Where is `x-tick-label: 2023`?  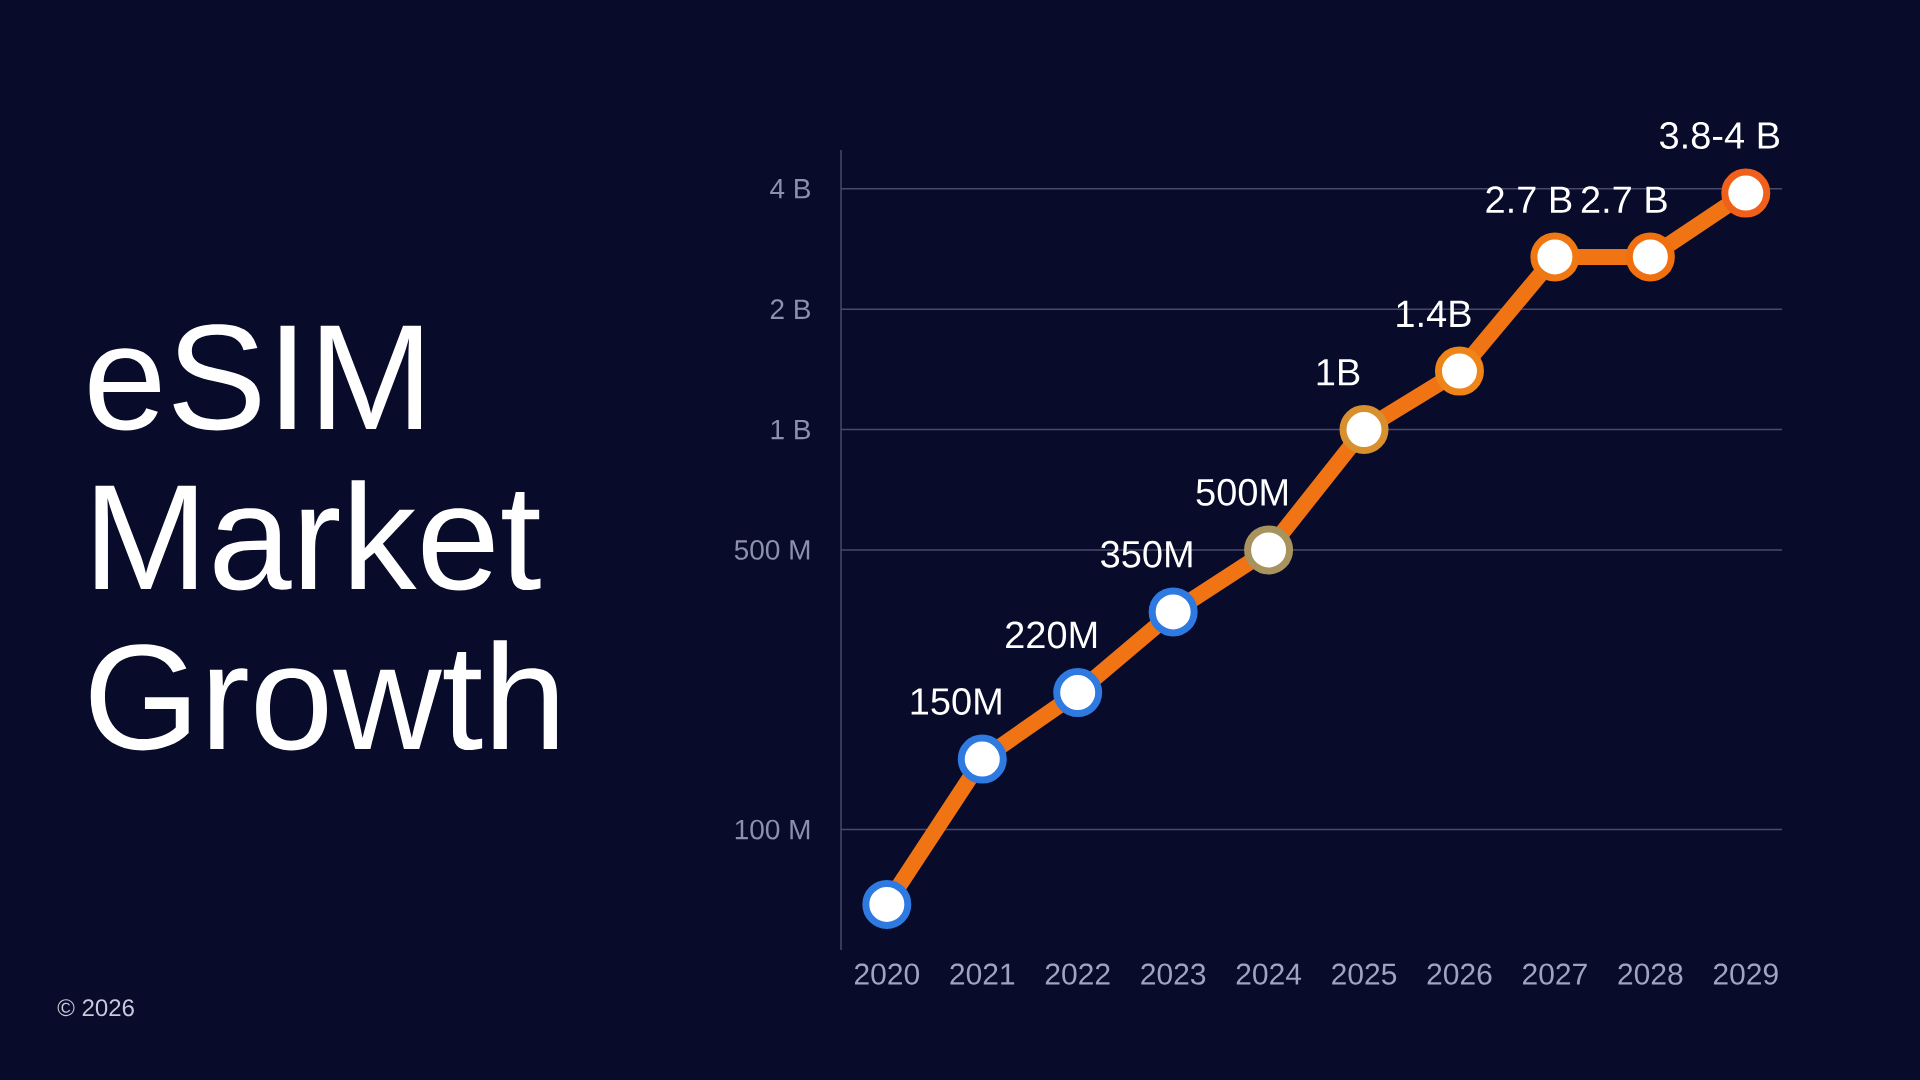
x-tick-label: 2023 is located at coordinates (1173, 974).